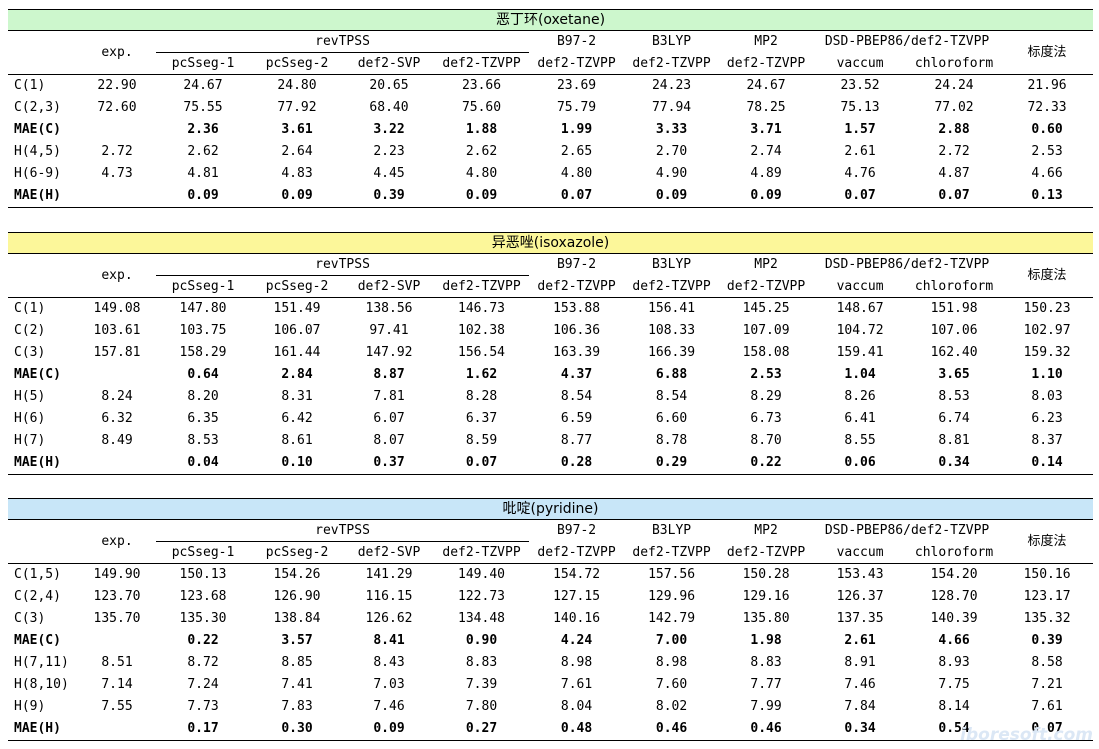  What do you see at coordinates (203, 552) in the screenshot?
I see `header-basis-set: pcSseg-1` at bounding box center [203, 552].